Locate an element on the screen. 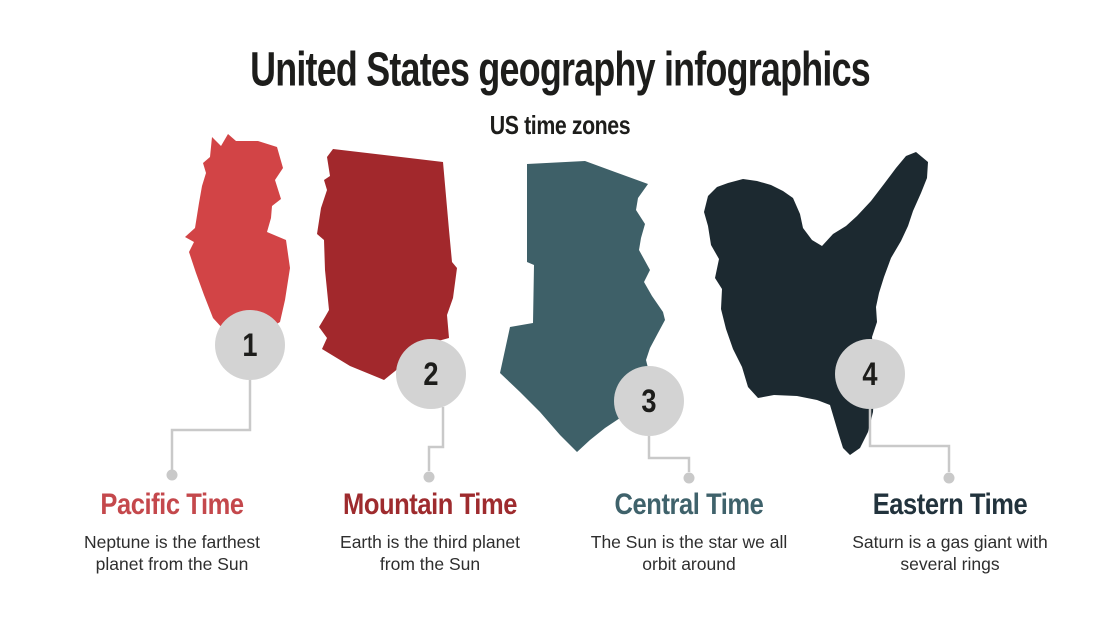 The image size is (1120, 630). map-shape-eastern is located at coordinates (816, 303).